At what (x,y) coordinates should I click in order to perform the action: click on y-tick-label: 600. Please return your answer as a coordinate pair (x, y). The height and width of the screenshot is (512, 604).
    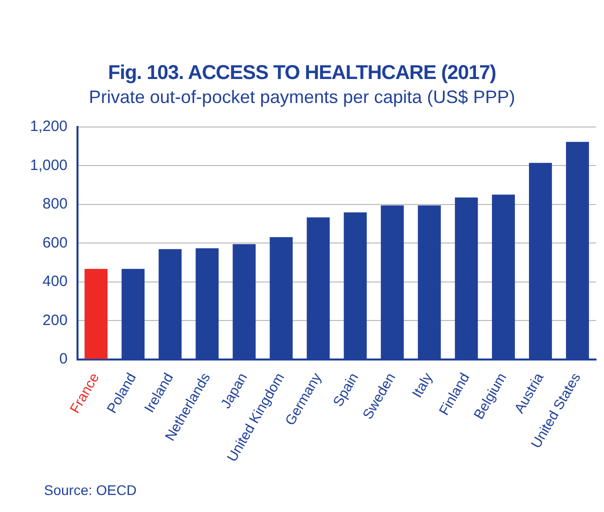
    Looking at the image, I should click on (55, 243).